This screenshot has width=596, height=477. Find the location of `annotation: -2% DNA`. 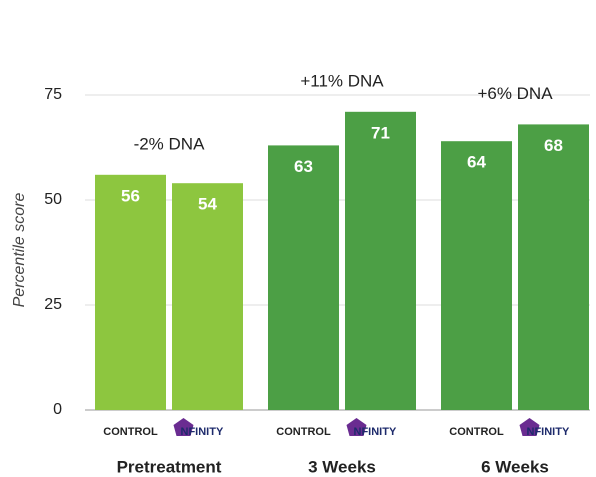

annotation: -2% DNA is located at coordinates (170, 143).